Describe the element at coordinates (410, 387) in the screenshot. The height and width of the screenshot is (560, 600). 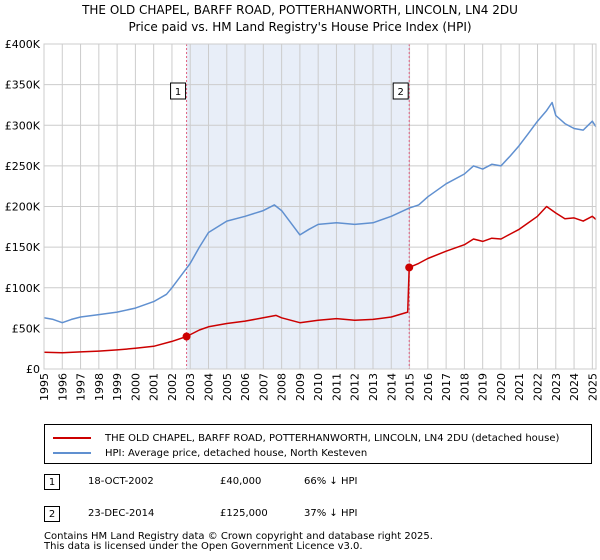
I see `x-tick-label: 2015` at that location.